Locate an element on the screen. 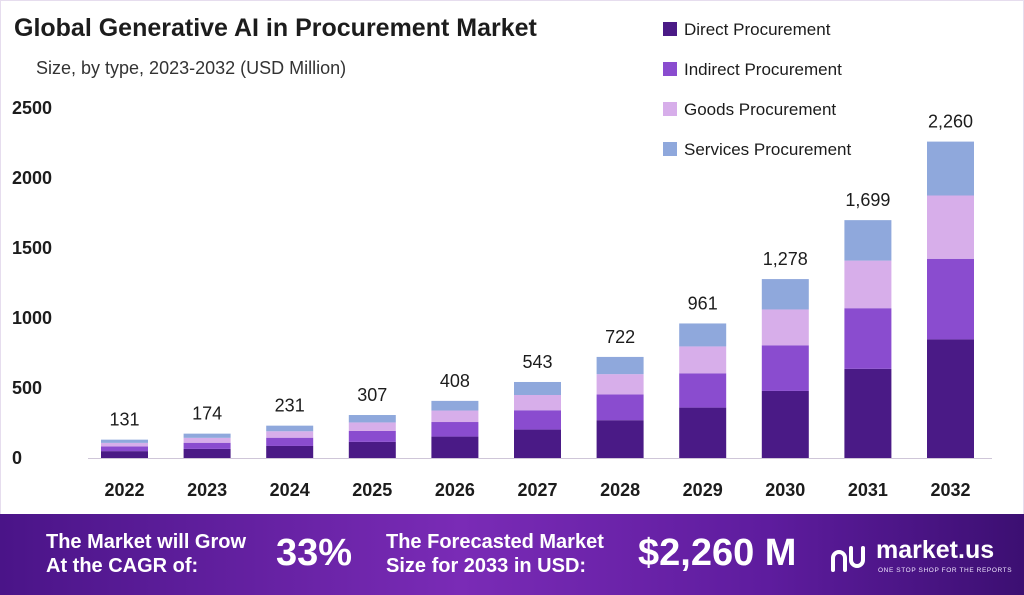 The width and height of the screenshot is (1024, 595). x-tick-label: 2026 is located at coordinates (455, 490).